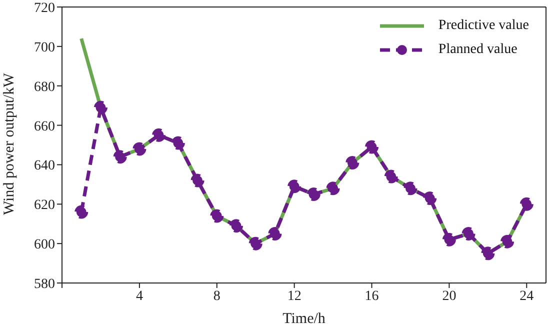 This screenshot has width=551, height=331. What do you see at coordinates (483, 26) in the screenshot?
I see `legend-label: Predictive value` at bounding box center [483, 26].